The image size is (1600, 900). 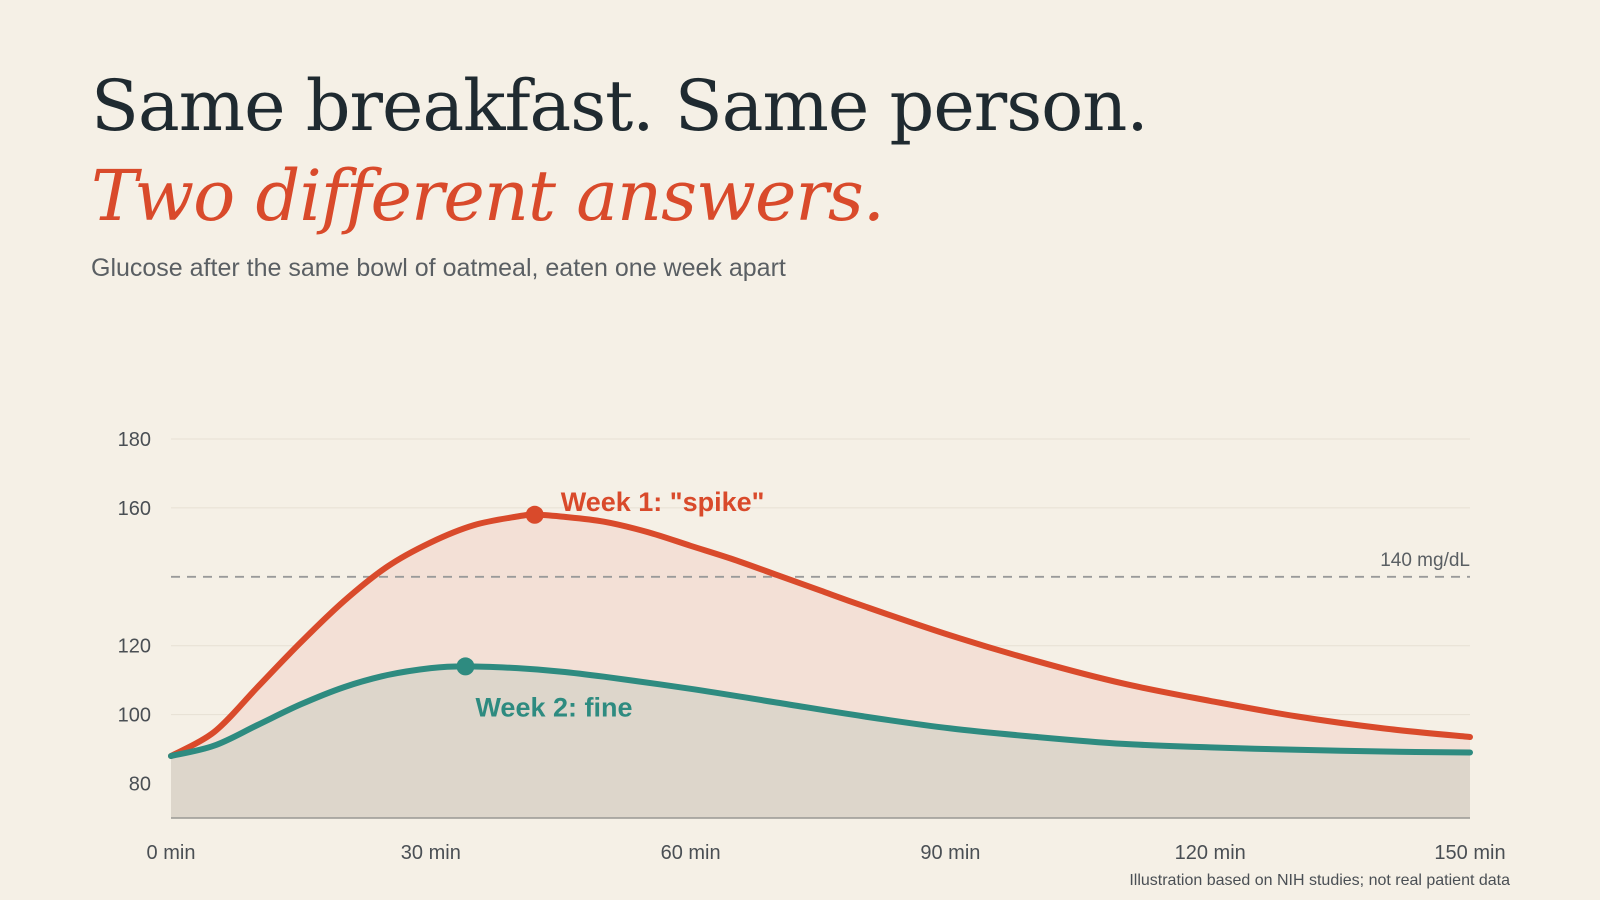 I want to click on x-tick-label: 0 min, so click(x=171, y=853).